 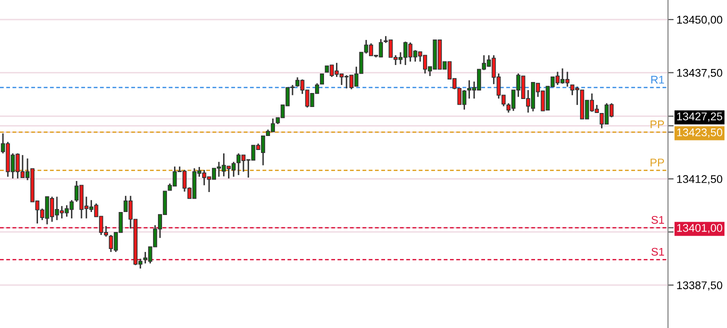 What do you see at coordinates (699, 133) in the screenshot?
I see `y-tick-label: 13423,50` at bounding box center [699, 133].